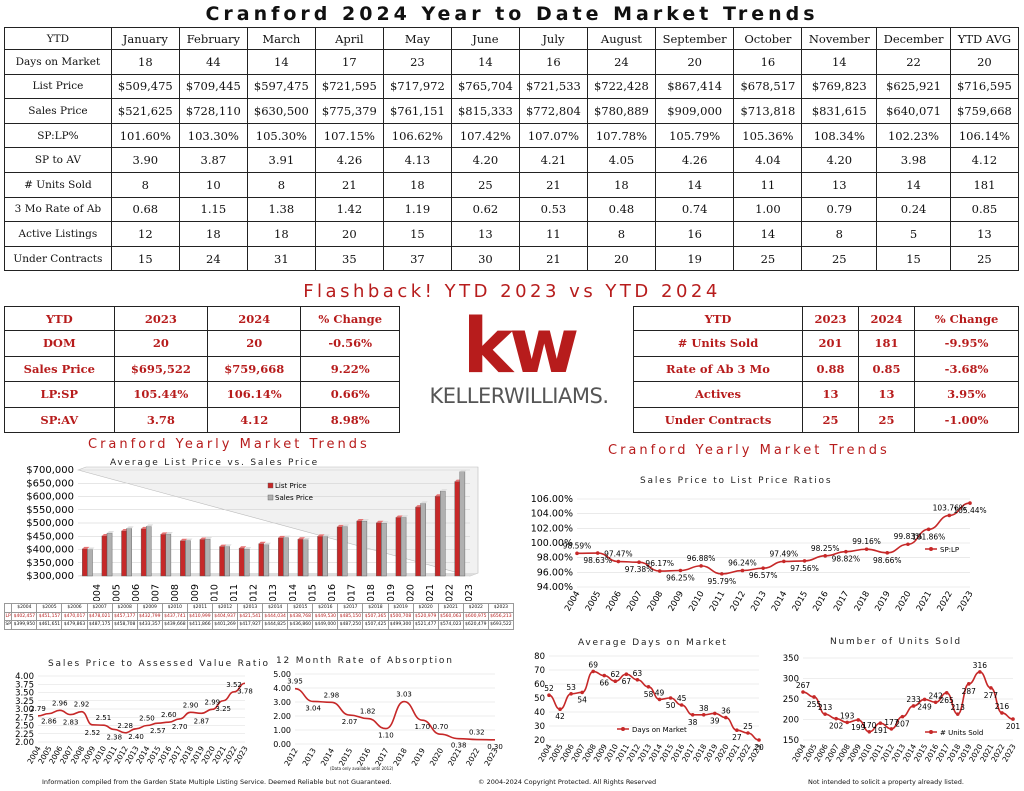  Describe the element at coordinates (604, 683) in the screenshot. I see `data-label: 66` at that location.